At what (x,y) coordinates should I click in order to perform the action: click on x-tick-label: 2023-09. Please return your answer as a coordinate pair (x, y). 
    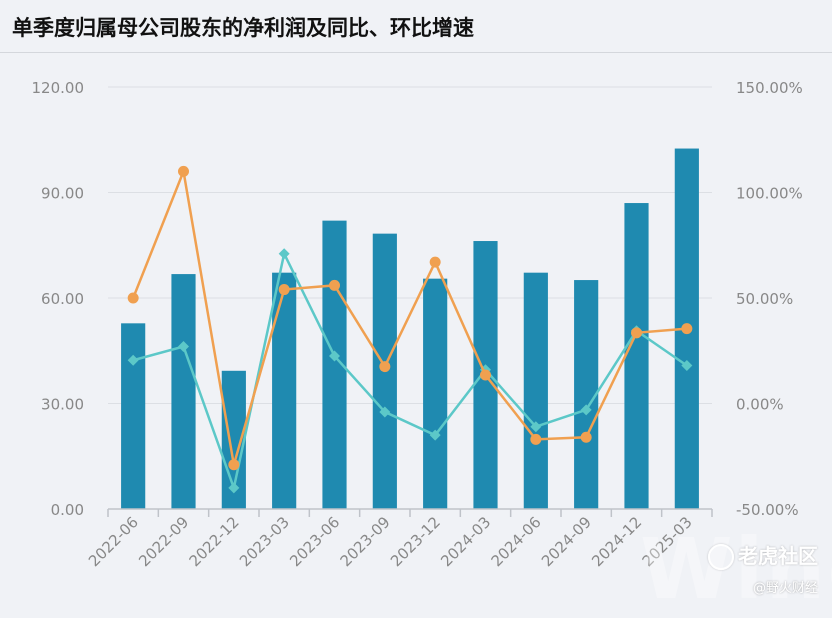
    Looking at the image, I should click on (365, 541).